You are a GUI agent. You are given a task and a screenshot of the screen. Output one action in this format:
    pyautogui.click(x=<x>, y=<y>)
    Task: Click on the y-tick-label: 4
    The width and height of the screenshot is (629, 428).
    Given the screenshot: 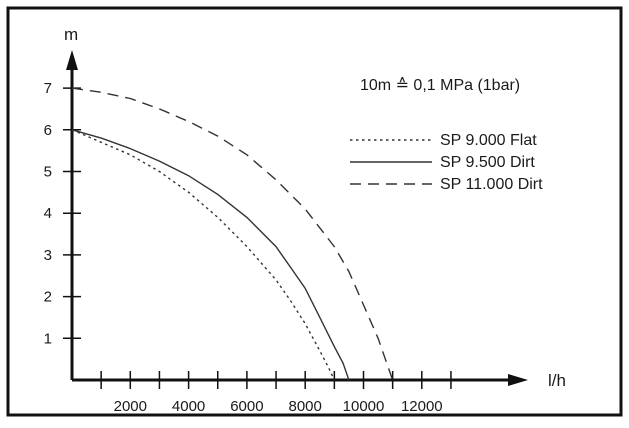 What is the action you would take?
    pyautogui.click(x=48, y=213)
    